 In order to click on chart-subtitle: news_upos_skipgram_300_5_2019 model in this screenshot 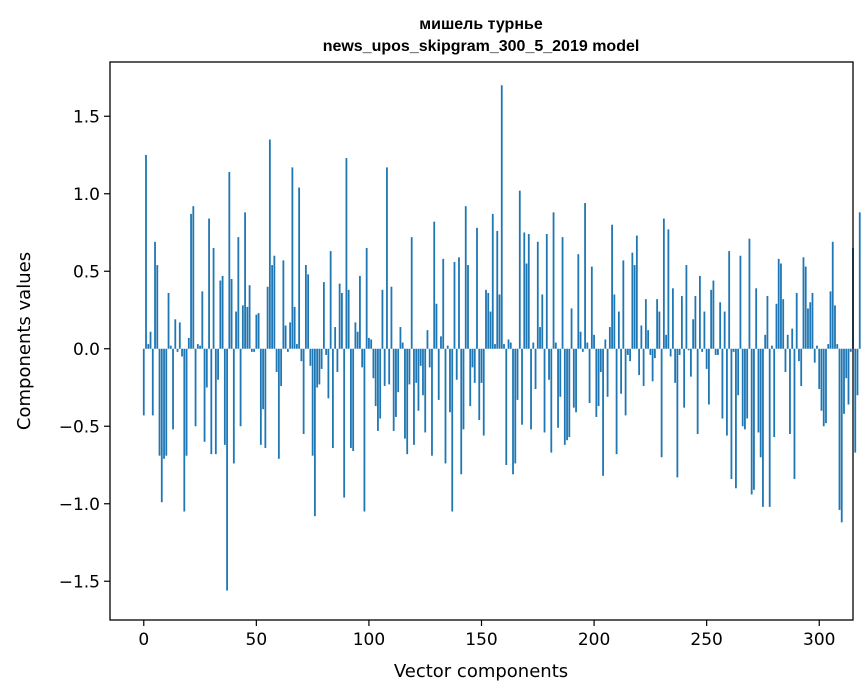, I will do `click(481, 46)`.